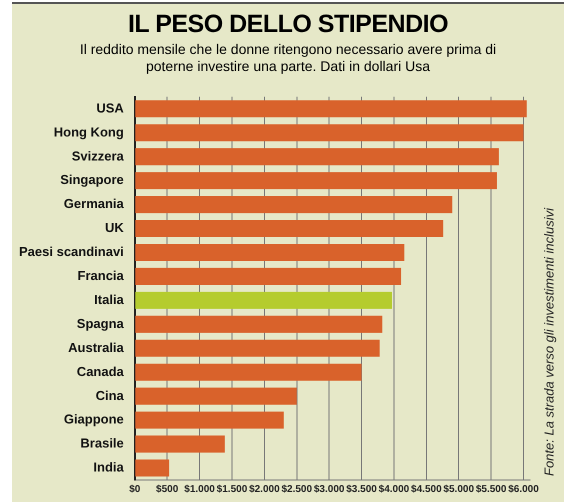  What do you see at coordinates (101, 276) in the screenshot?
I see `y-tick-label: Francia` at bounding box center [101, 276].